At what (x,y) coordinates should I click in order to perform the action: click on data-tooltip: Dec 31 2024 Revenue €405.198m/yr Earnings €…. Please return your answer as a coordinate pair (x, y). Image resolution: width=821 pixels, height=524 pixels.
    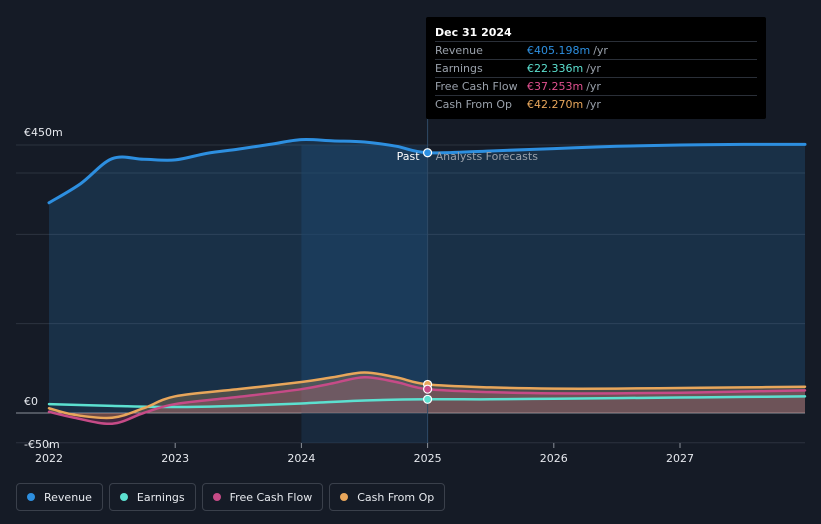
    Looking at the image, I should click on (596, 68).